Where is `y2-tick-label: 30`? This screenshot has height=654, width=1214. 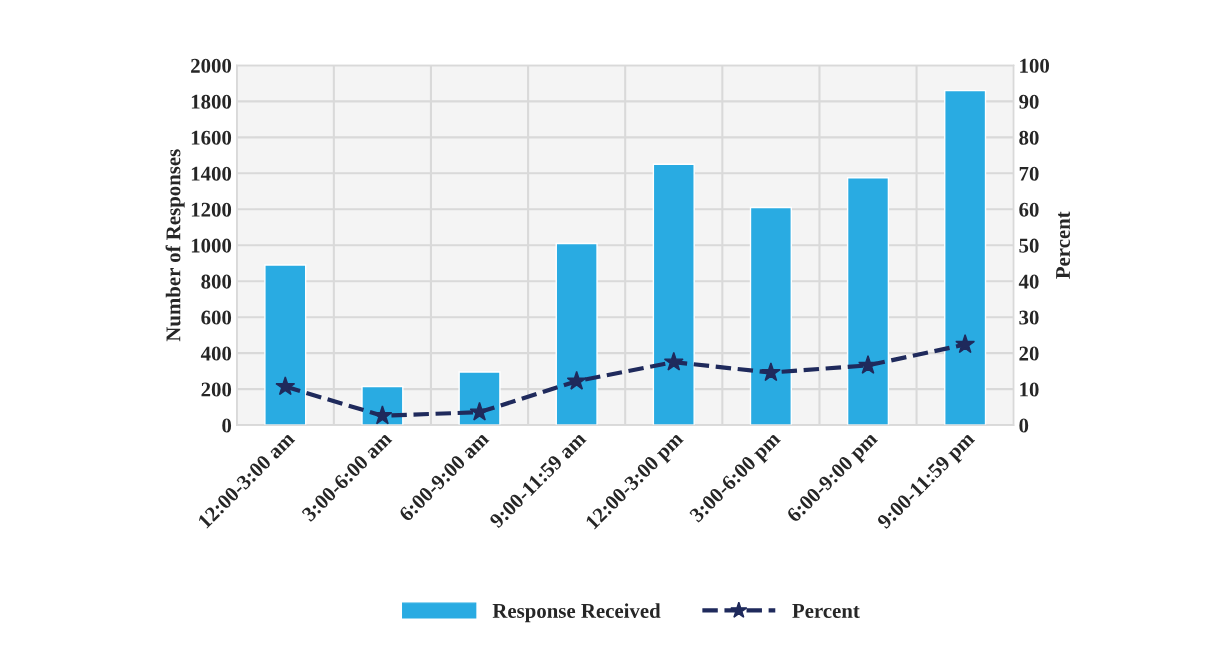
y2-tick-label: 30 is located at coordinates (1029, 317).